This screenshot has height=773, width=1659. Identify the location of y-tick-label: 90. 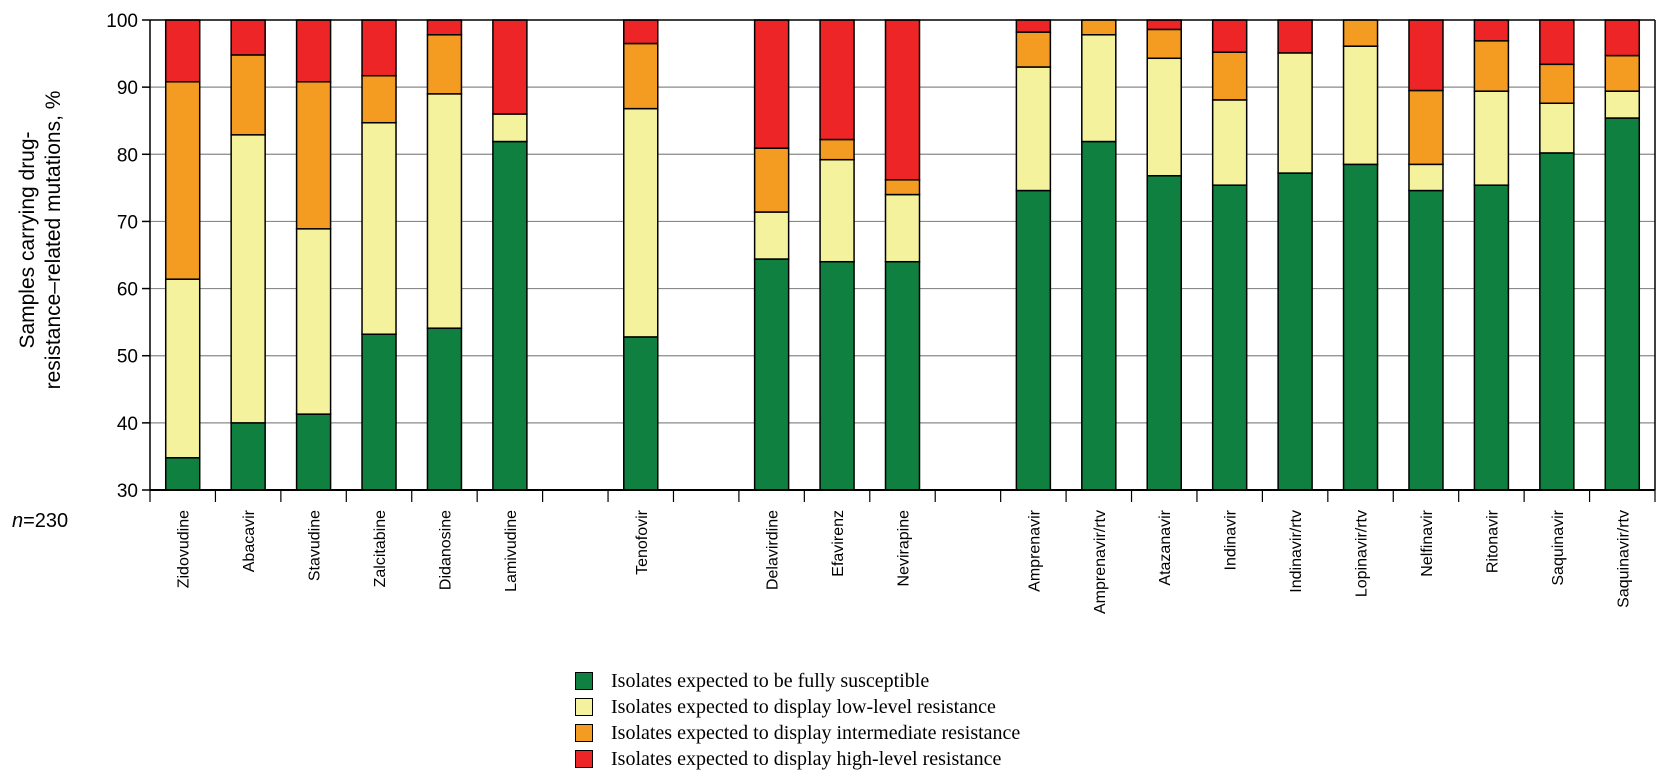
(127, 88).